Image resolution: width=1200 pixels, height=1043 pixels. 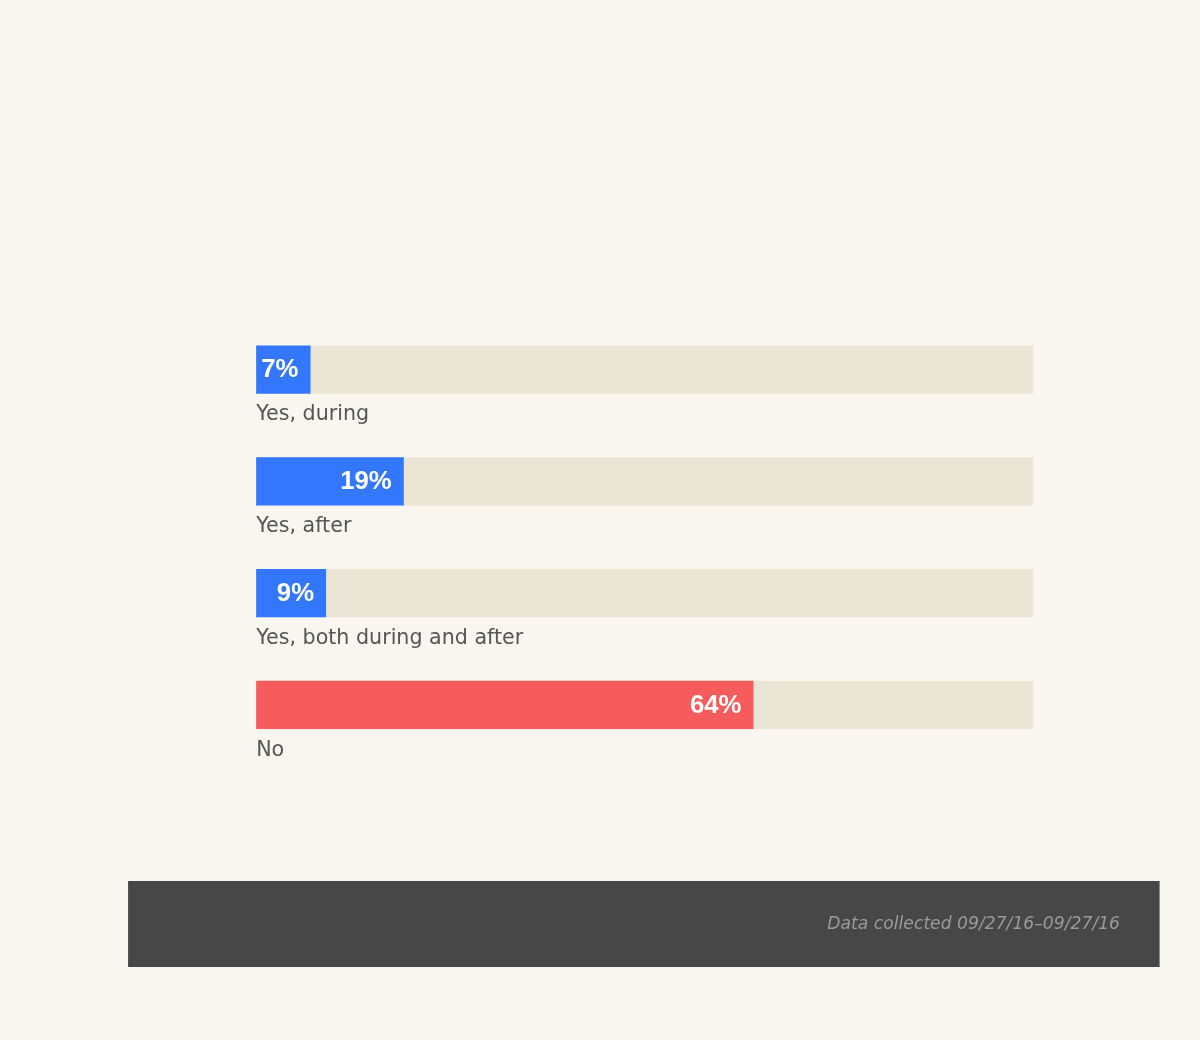 I want to click on data-label: 9%, so click(x=295, y=591).